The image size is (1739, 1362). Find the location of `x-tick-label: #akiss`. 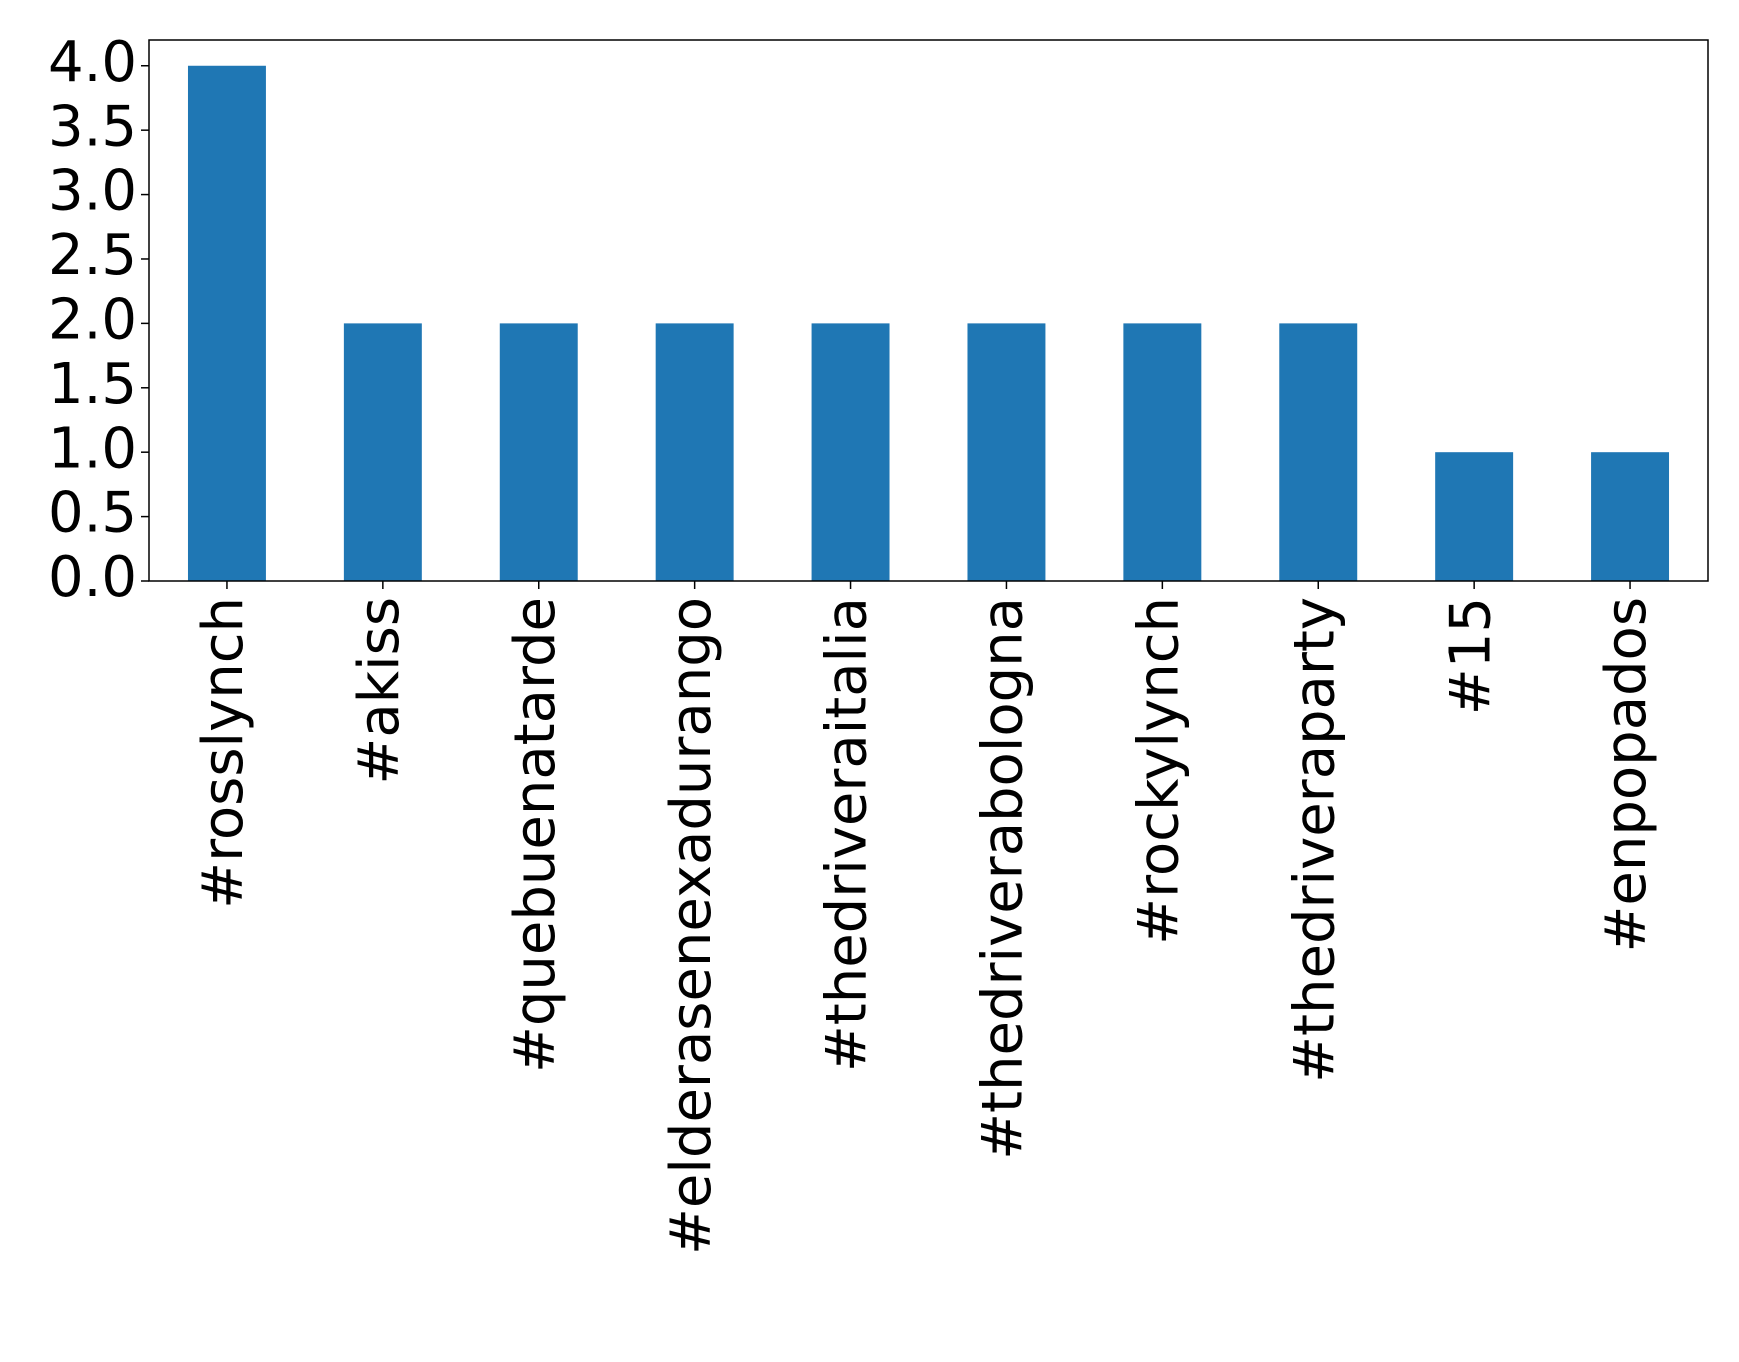

x-tick-label: #akiss is located at coordinates (379, 691).